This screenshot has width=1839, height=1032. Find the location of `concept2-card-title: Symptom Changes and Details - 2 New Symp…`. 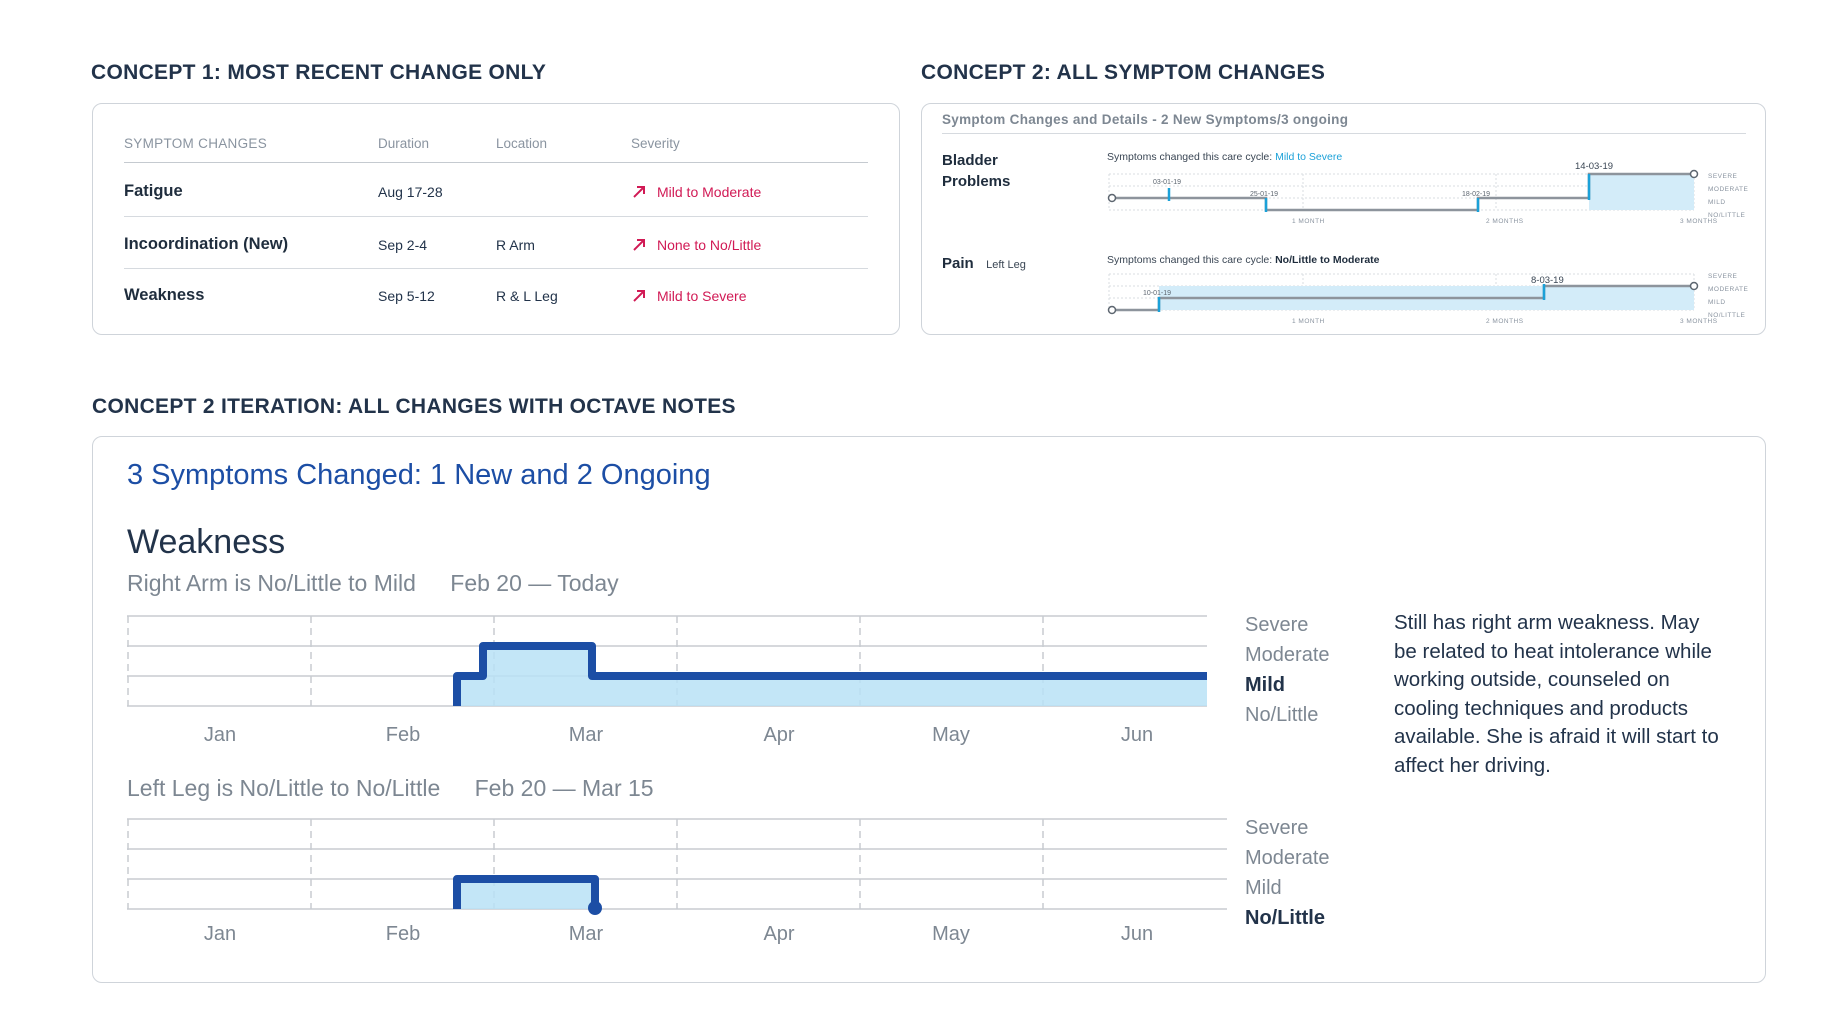

concept2-card-title: Symptom Changes and Details - 2 New Symp… is located at coordinates (1145, 119).